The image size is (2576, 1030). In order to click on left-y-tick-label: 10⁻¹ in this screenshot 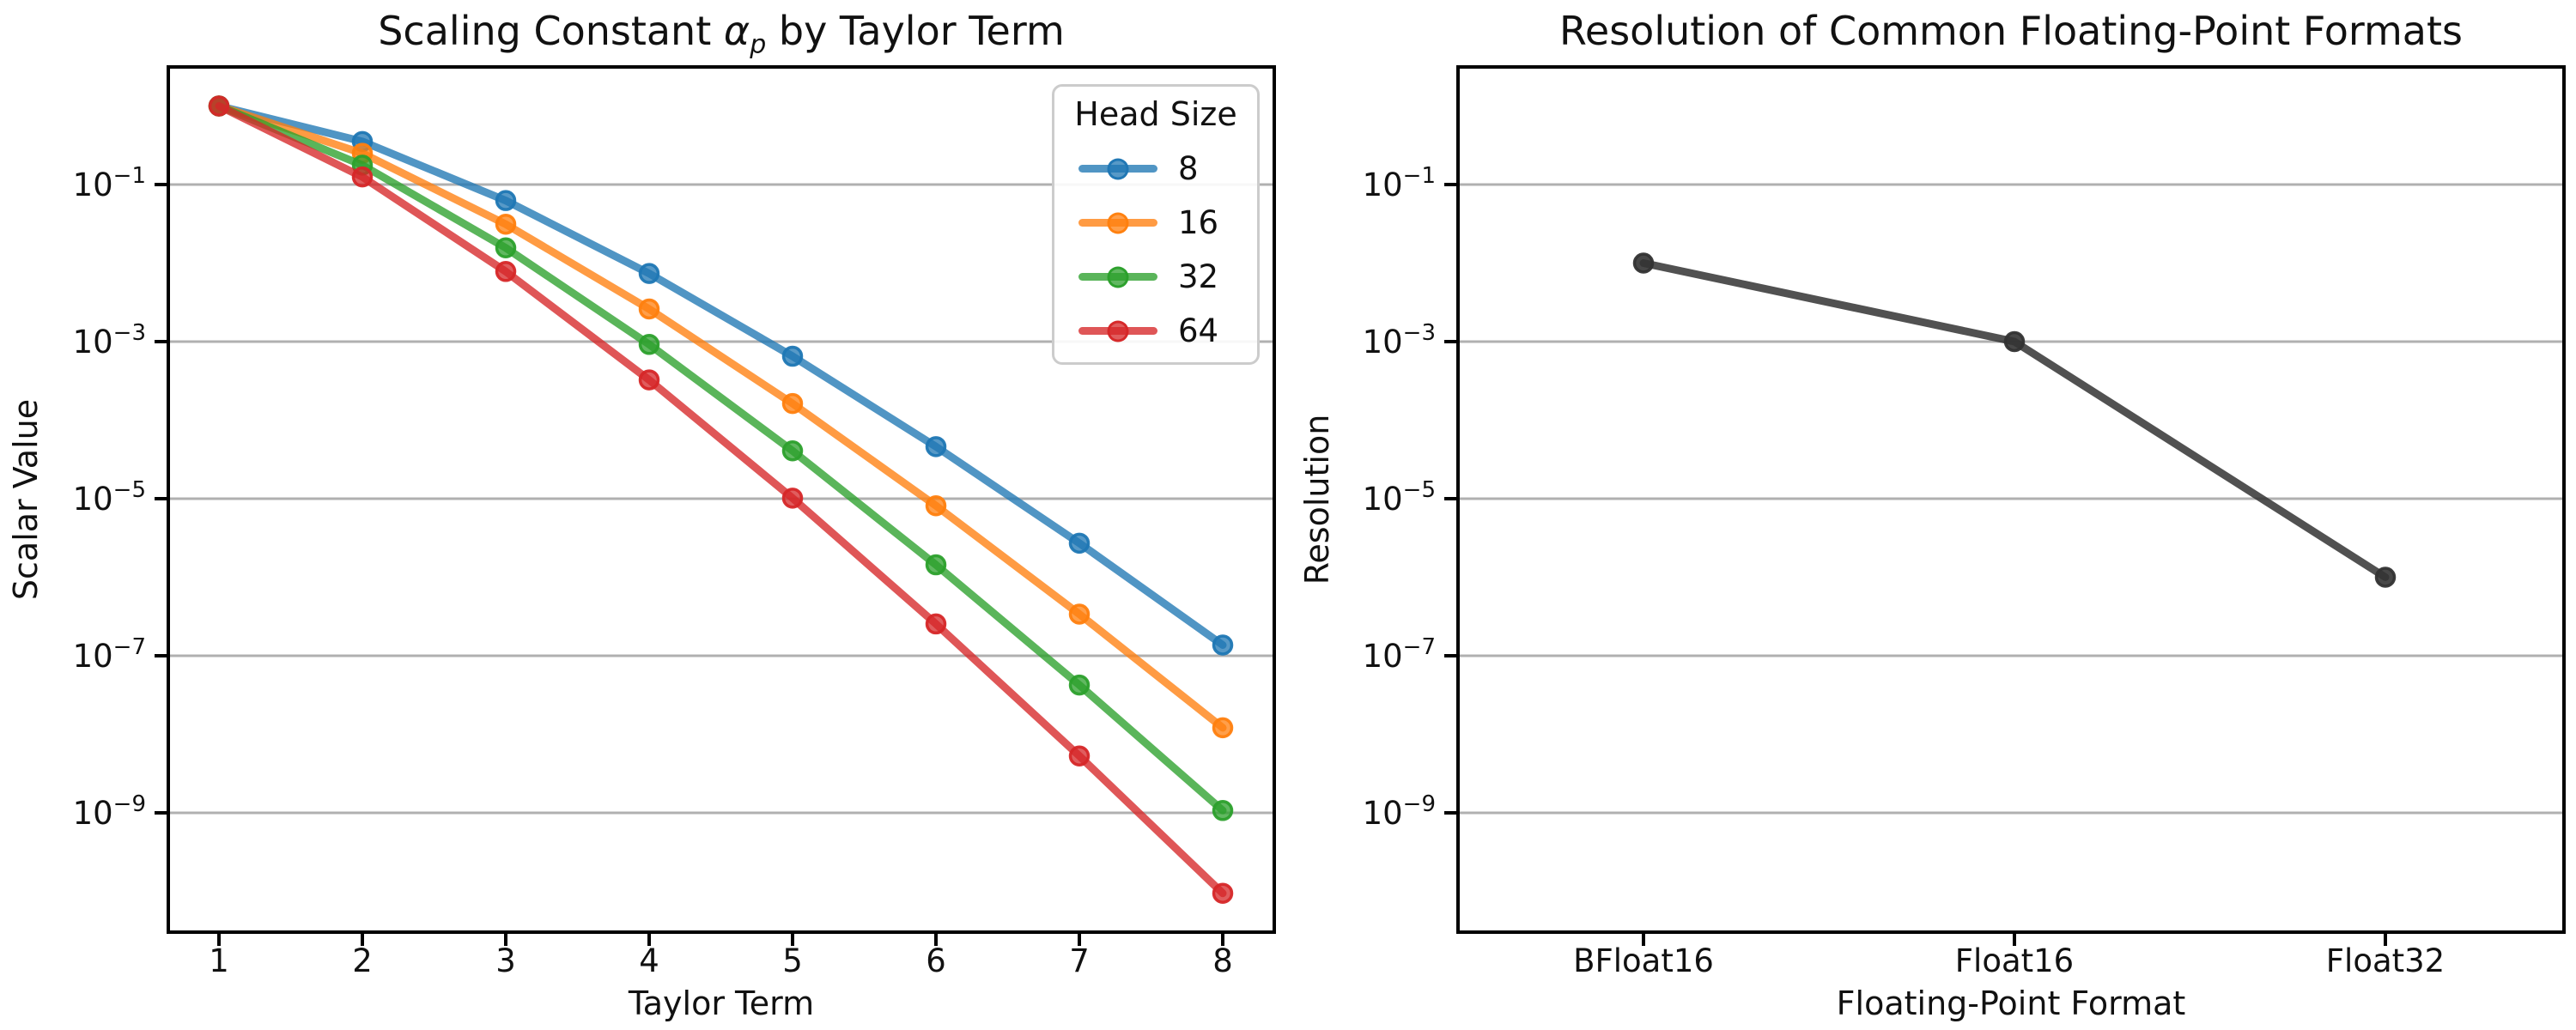, I will do `click(109, 183)`.